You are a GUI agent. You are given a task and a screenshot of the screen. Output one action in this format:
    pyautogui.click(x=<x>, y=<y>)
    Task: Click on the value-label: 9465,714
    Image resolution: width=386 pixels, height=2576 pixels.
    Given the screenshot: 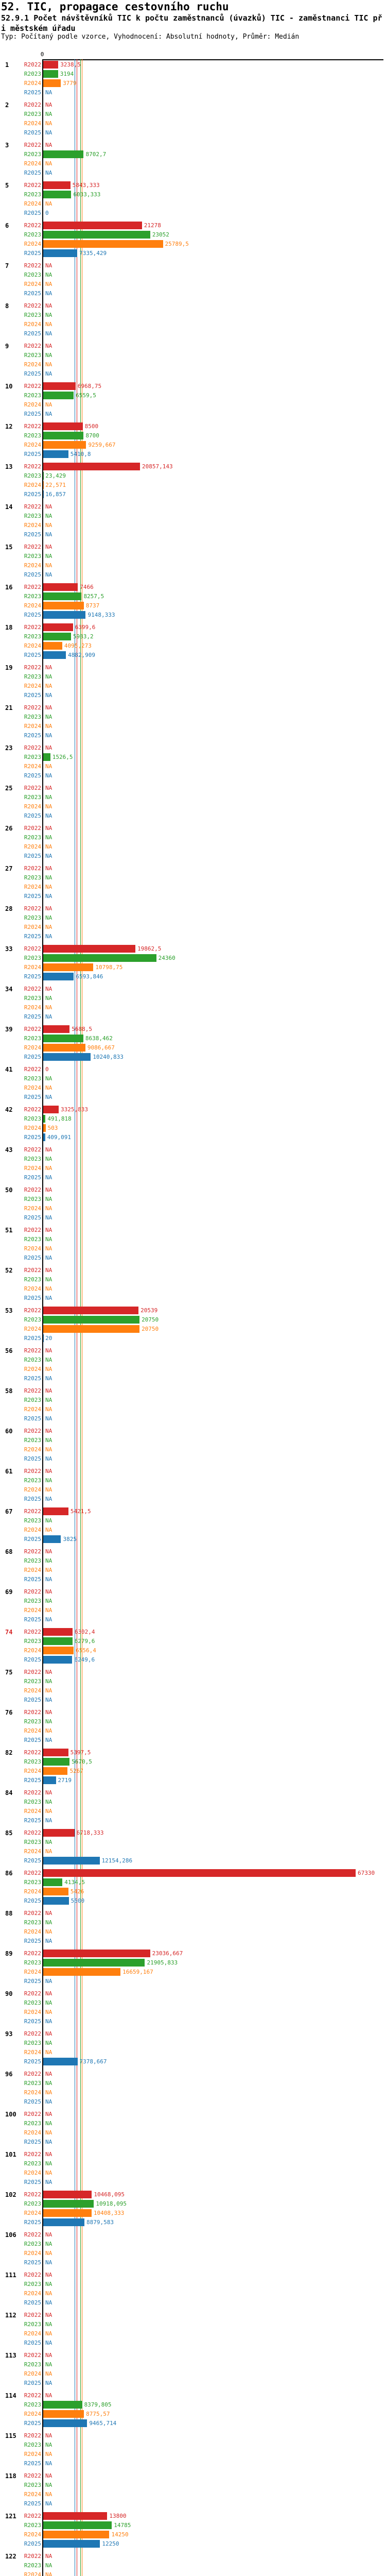 What is the action you would take?
    pyautogui.click(x=103, y=2423)
    